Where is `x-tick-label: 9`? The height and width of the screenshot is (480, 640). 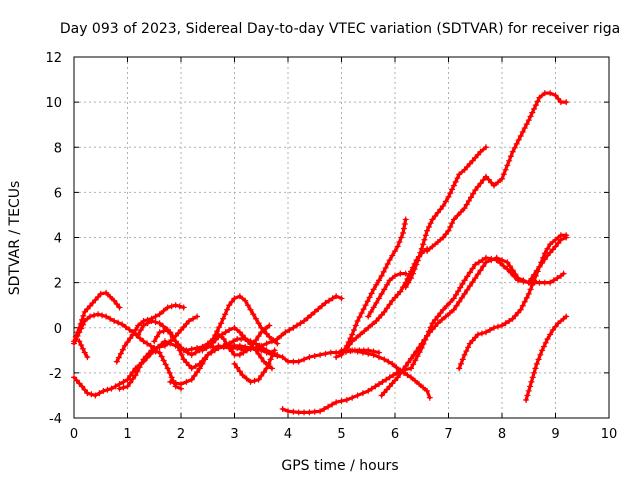 x-tick-label: 9 is located at coordinates (555, 434).